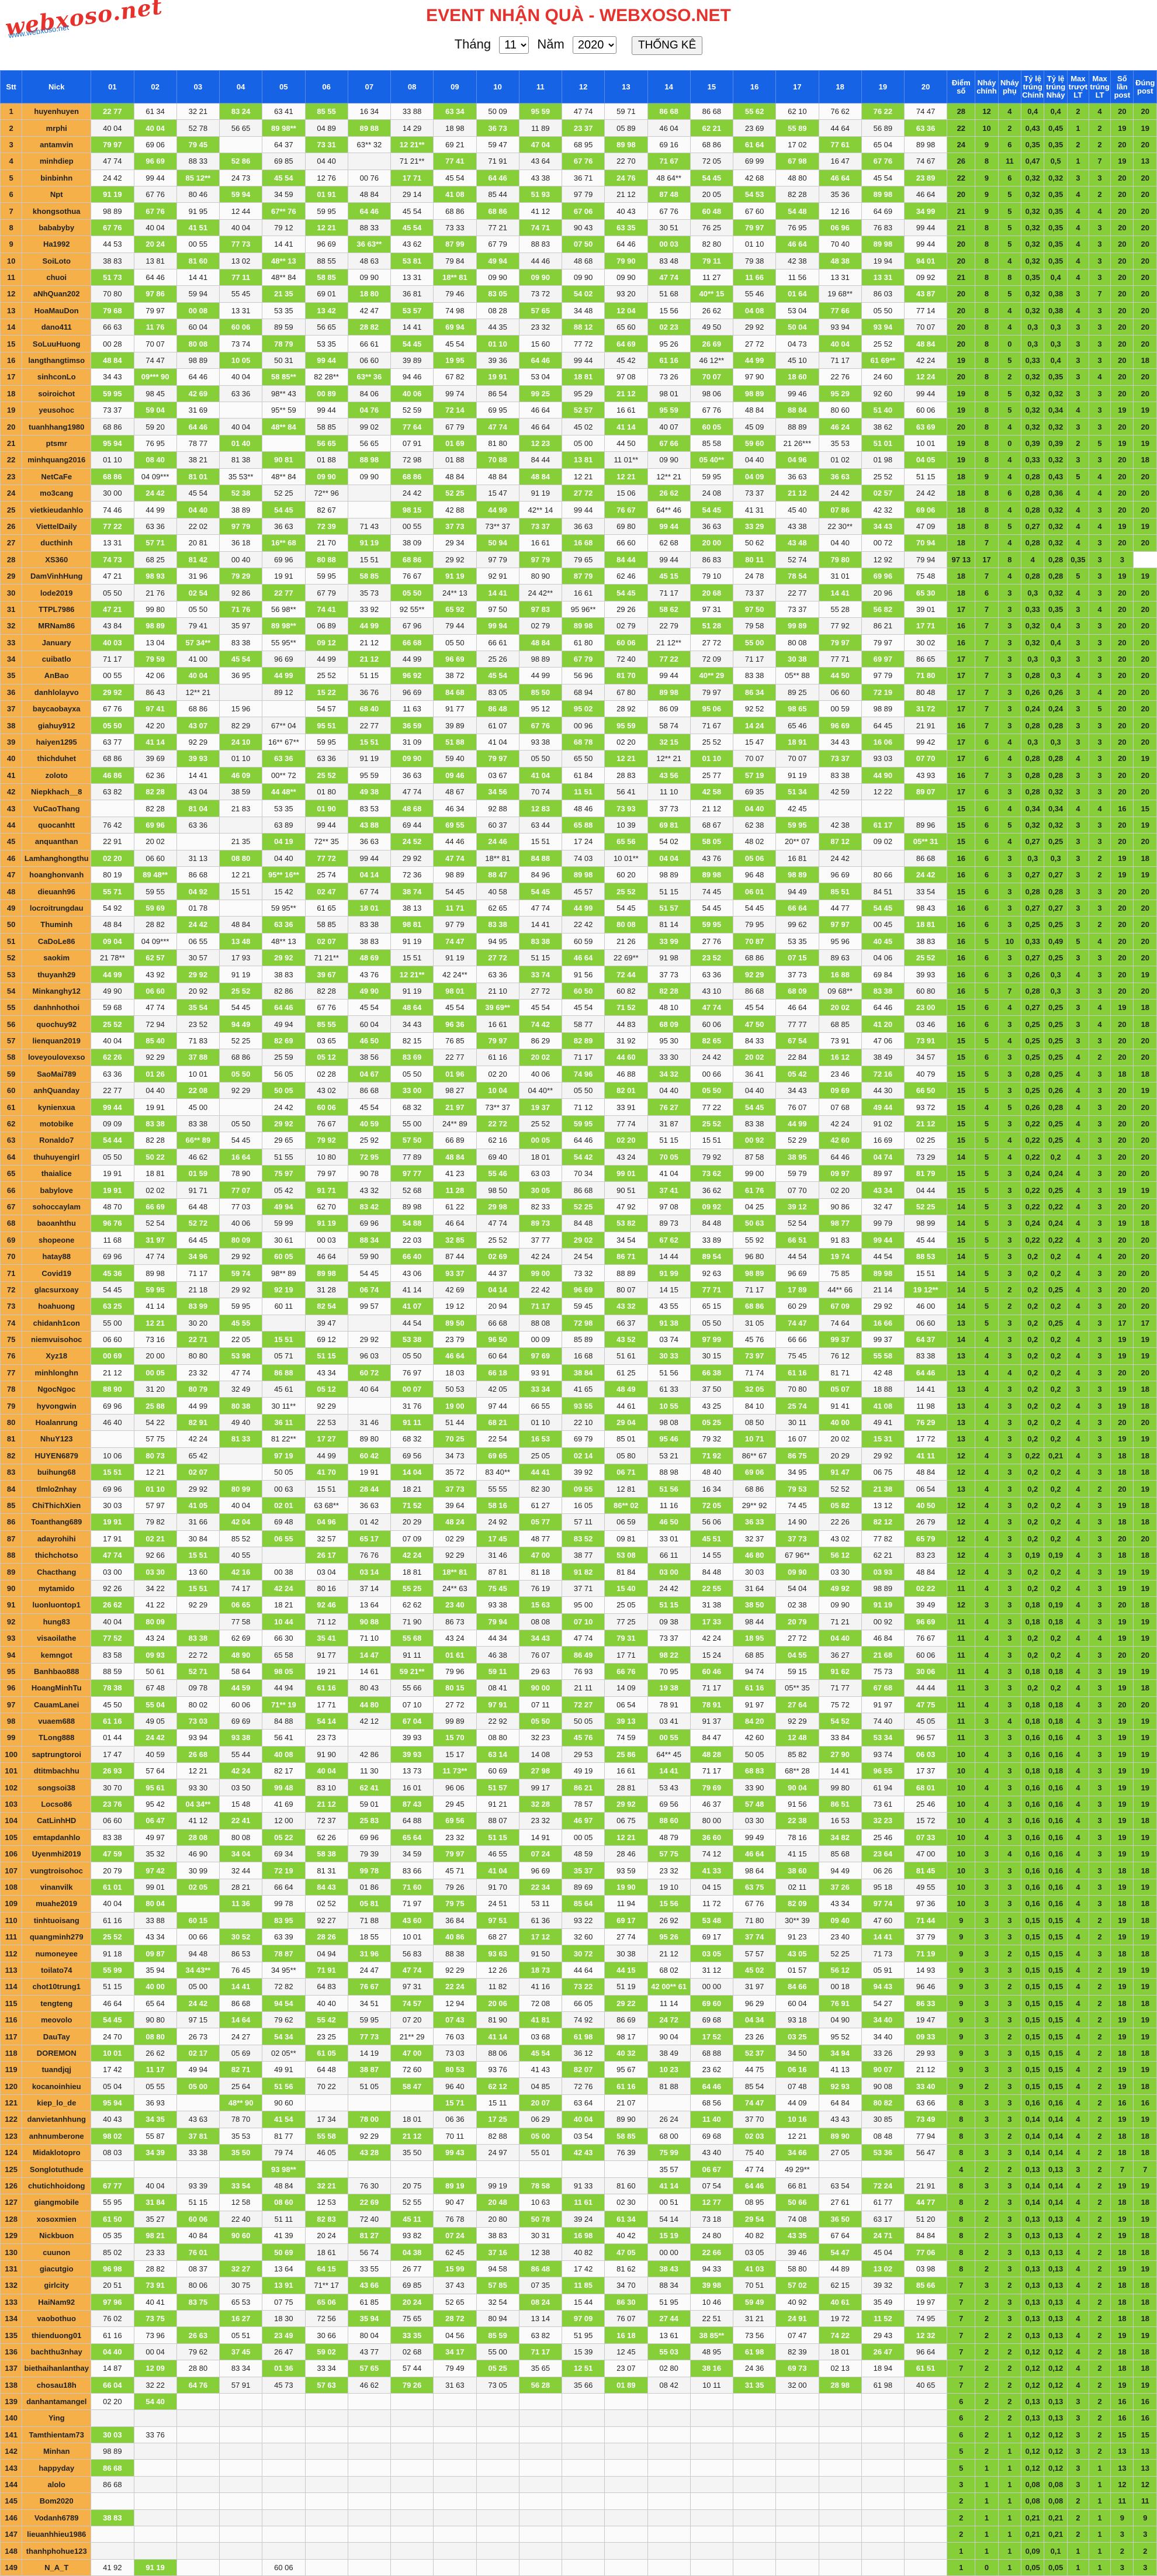 The width and height of the screenshot is (1157, 2576). Describe the element at coordinates (57, 2235) in the screenshot. I see `nick-cell: Nickbuon` at that location.